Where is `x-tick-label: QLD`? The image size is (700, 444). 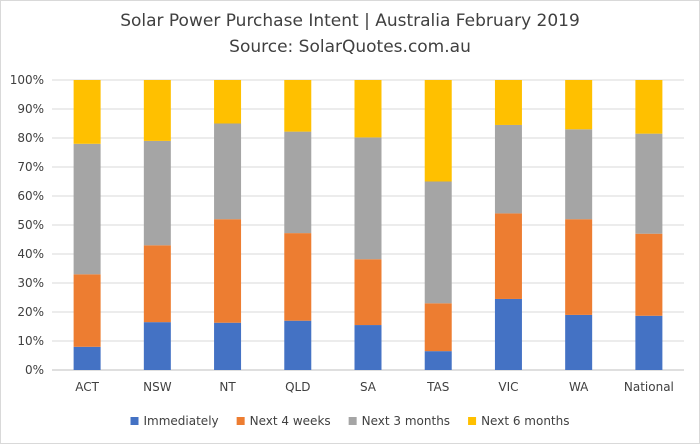
x-tick-label: QLD is located at coordinates (297, 387).